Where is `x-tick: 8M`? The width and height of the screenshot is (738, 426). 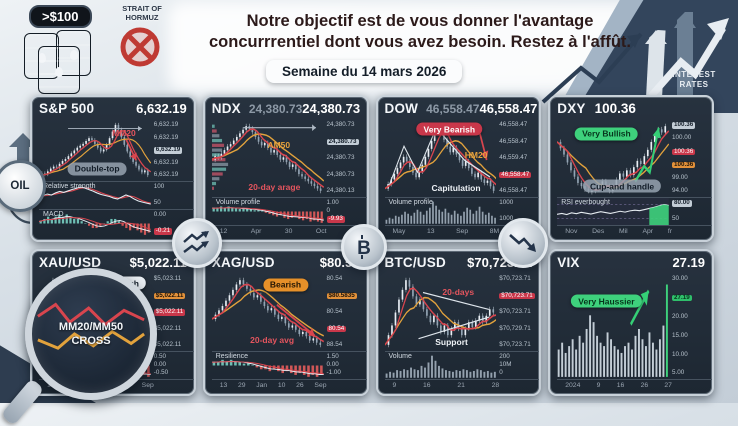
x-tick: 8M is located at coordinates (494, 231).